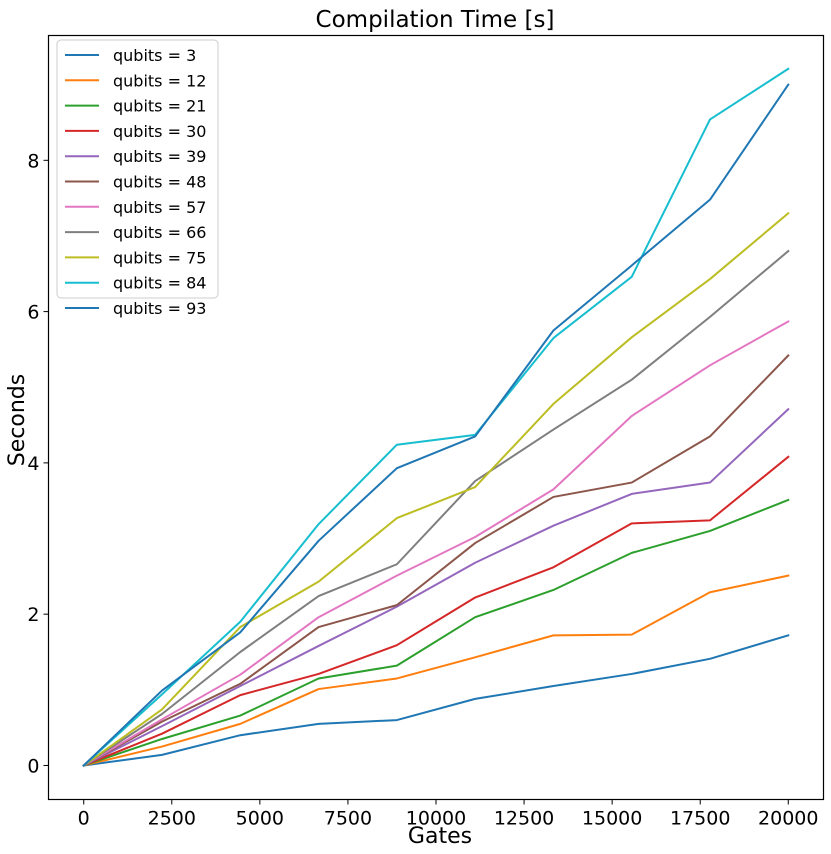  I want to click on chart-title: Compilation Time [s], so click(435, 20).